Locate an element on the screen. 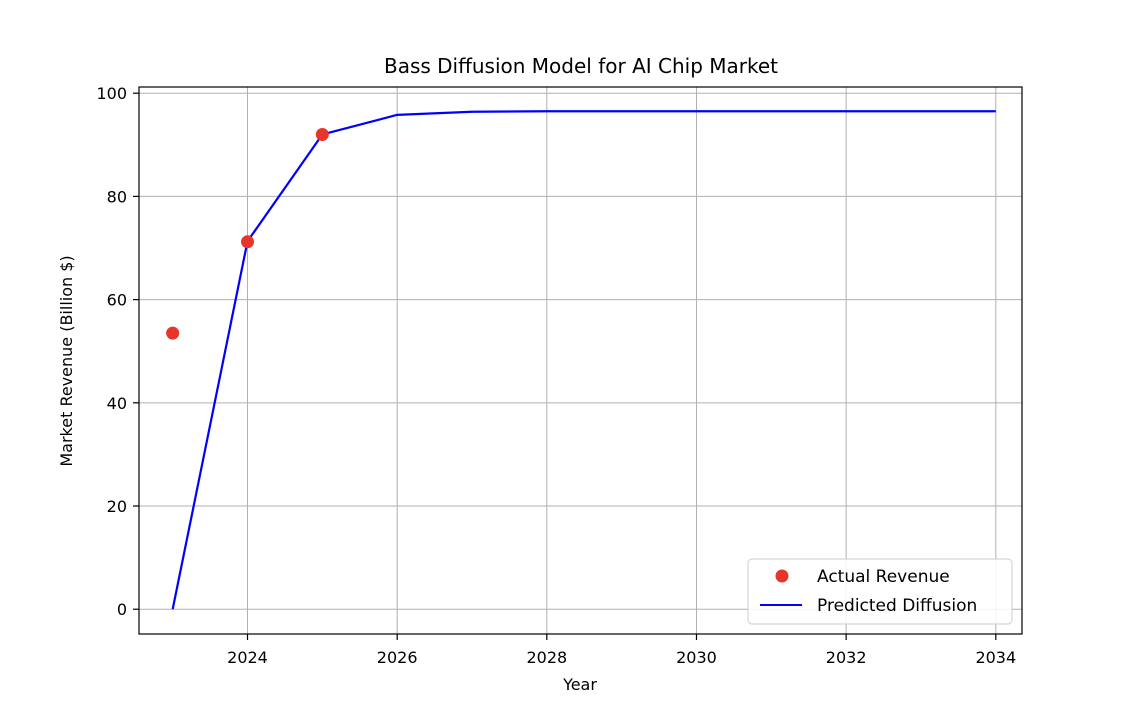 Image resolution: width=1132 pixels, height=708 pixels. chart-title: Bass Diffusion Model for AI Chip Market is located at coordinates (581, 66).